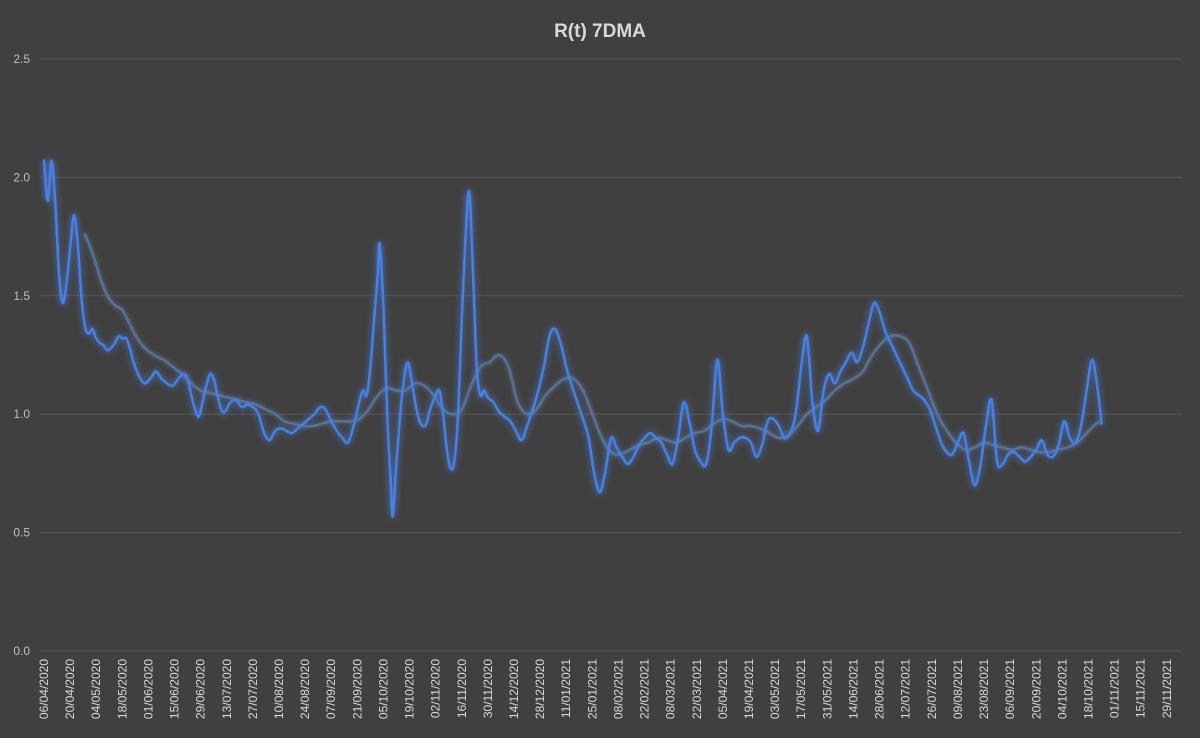 The height and width of the screenshot is (738, 1200). What do you see at coordinates (514, 689) in the screenshot?
I see `x-tick-label: 14/12/2020` at bounding box center [514, 689].